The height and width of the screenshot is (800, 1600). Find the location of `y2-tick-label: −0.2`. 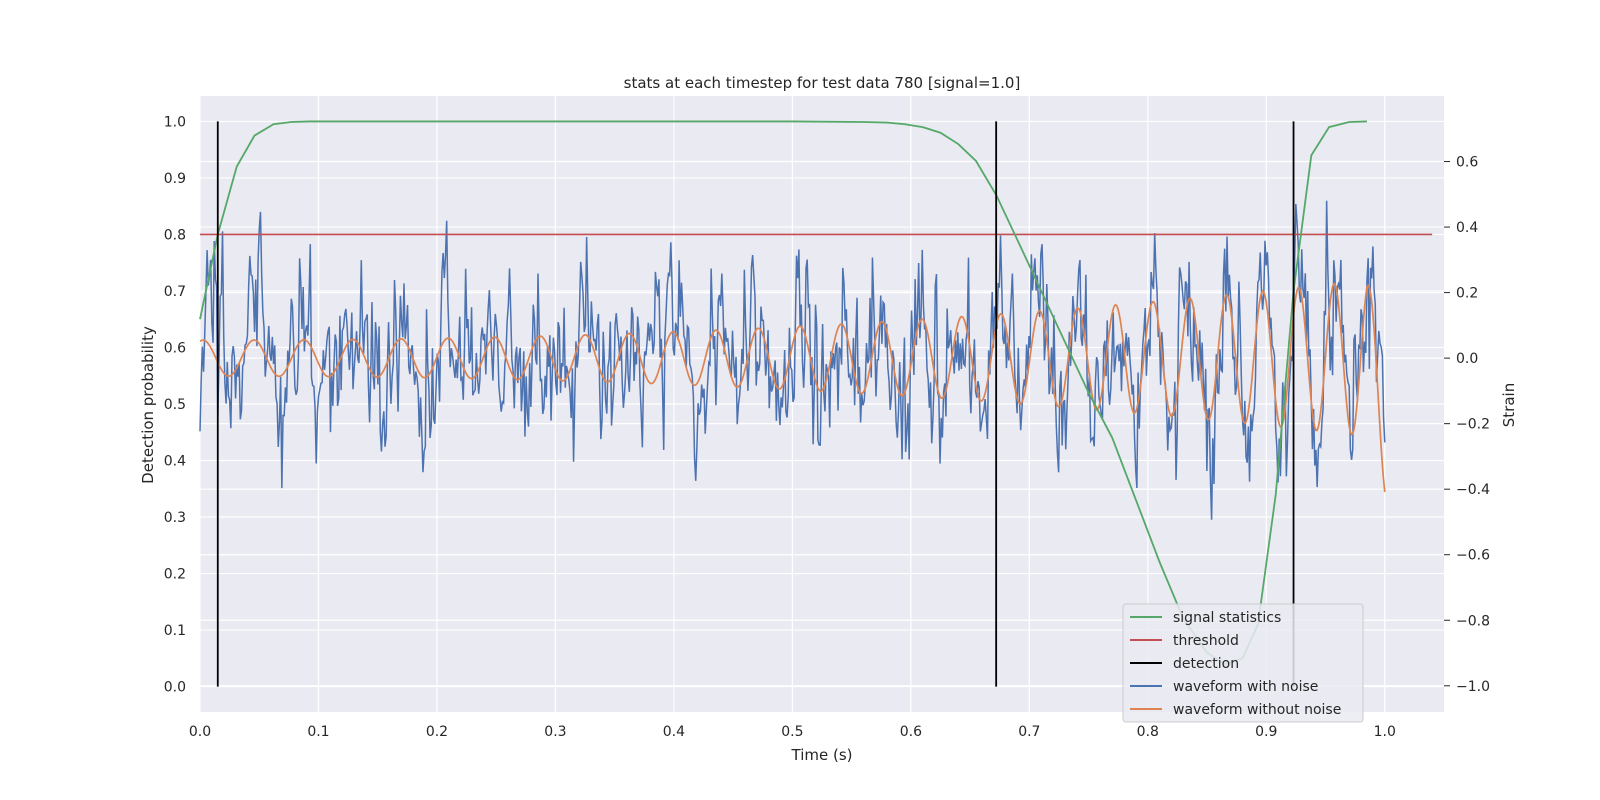

y2-tick-label: −0.2 is located at coordinates (1473, 425).